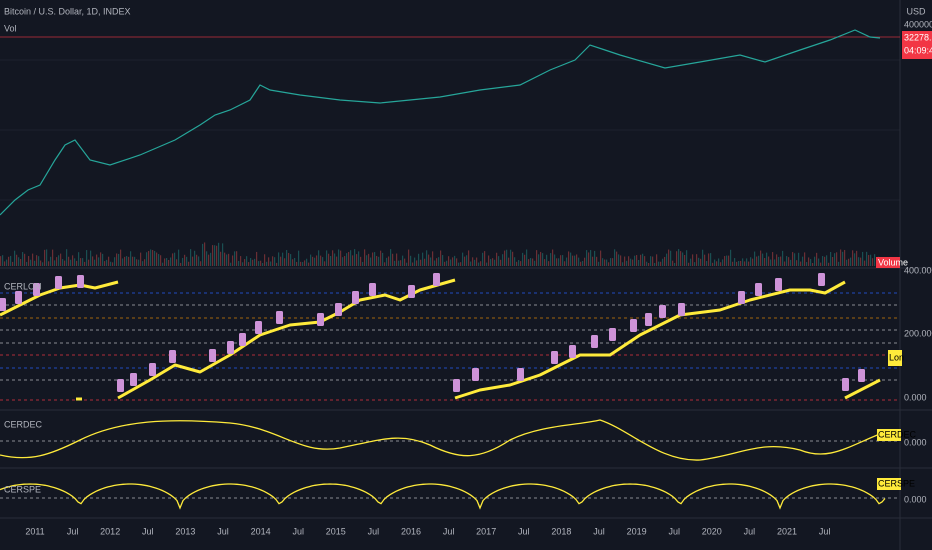 This screenshot has height=550, width=932. What do you see at coordinates (486, 531) in the screenshot?
I see `time-label: 2017` at bounding box center [486, 531].